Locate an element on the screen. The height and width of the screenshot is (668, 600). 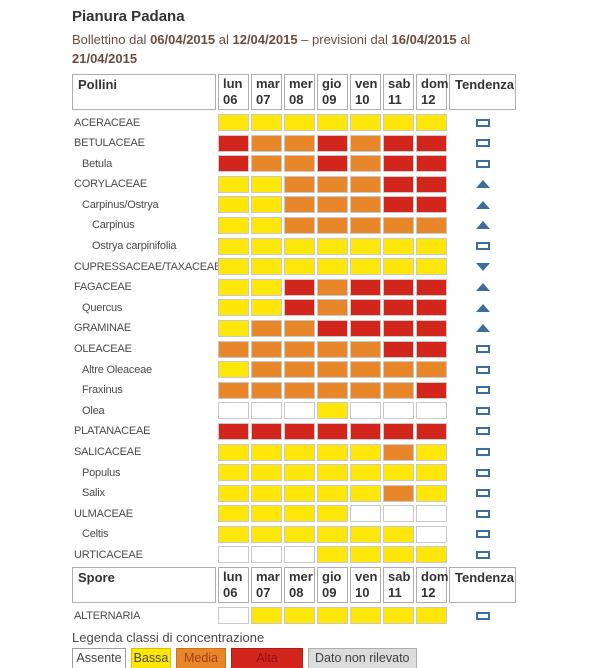
day-header: mar 07 is located at coordinates (266, 585).